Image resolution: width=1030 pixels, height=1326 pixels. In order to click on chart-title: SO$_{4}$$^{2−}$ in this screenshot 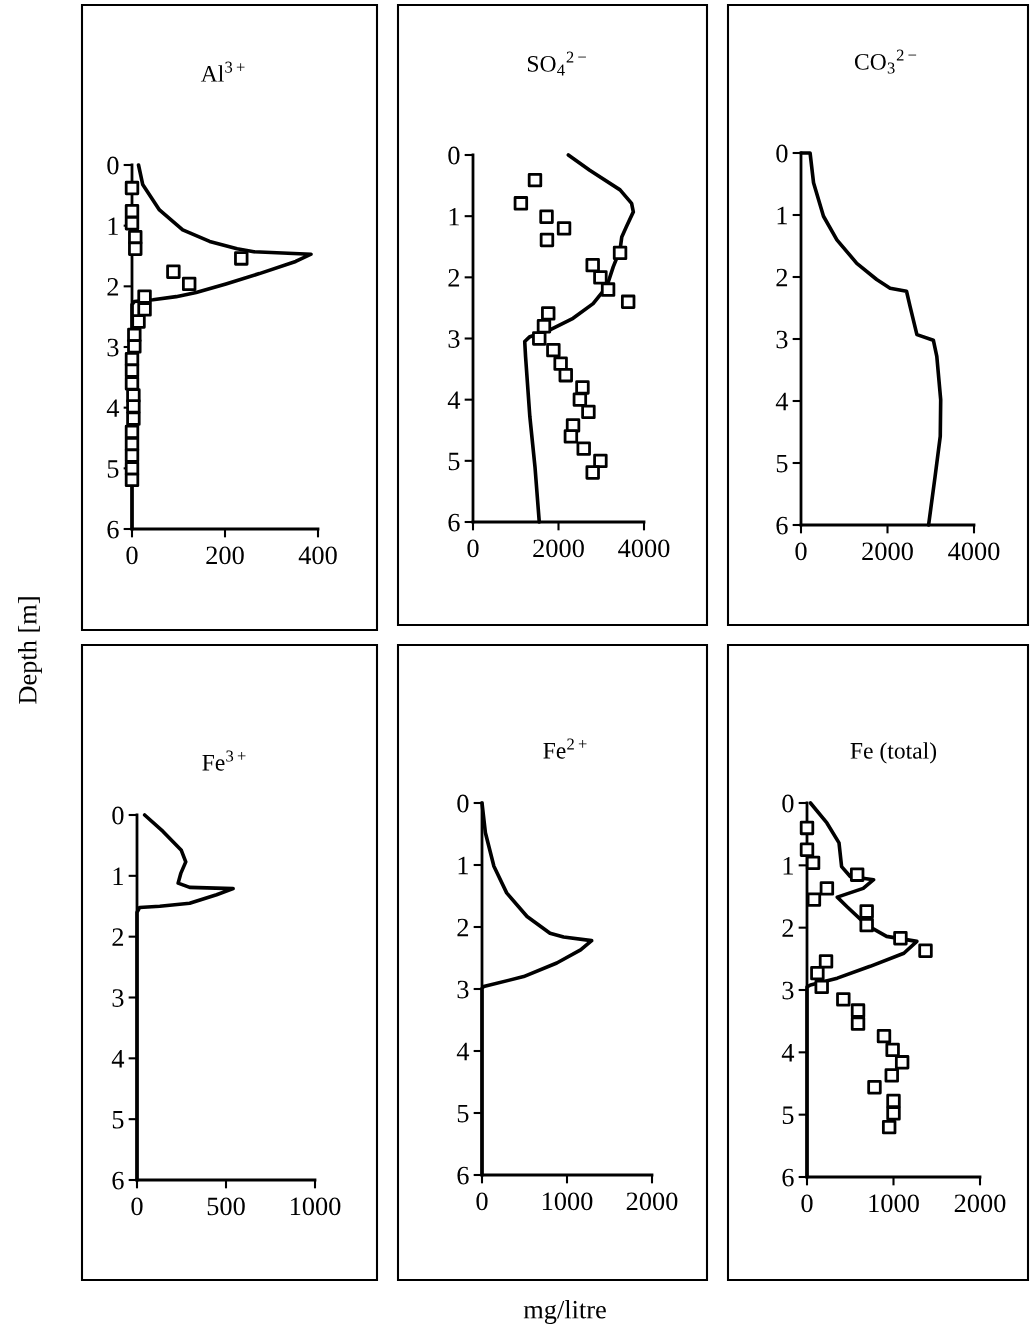, I will do `click(556, 63)`.